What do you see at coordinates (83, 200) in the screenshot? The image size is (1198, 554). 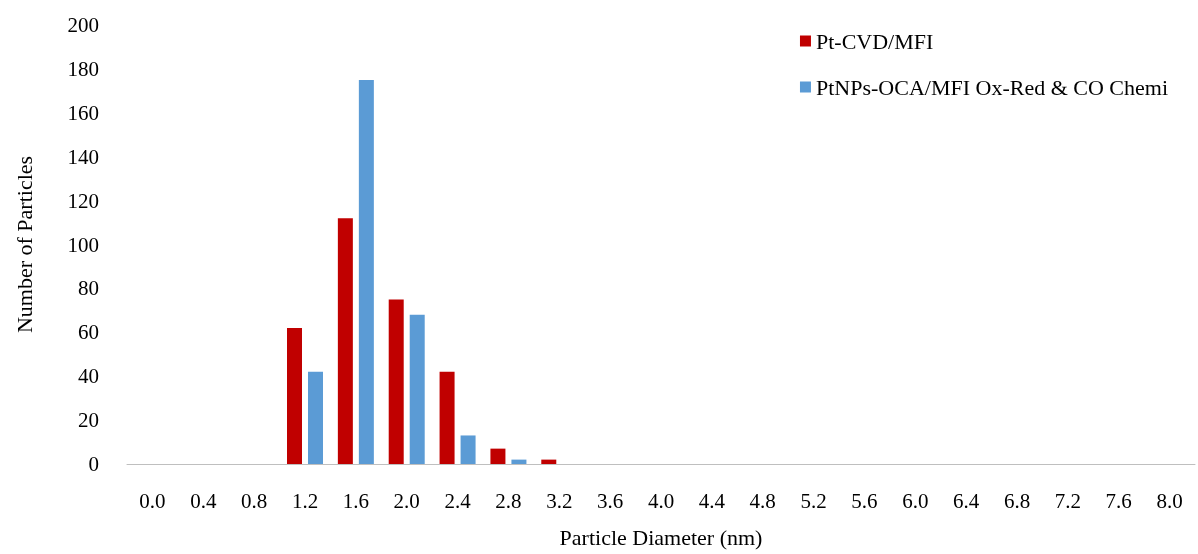 I see `y-tick-label: 120` at bounding box center [83, 200].